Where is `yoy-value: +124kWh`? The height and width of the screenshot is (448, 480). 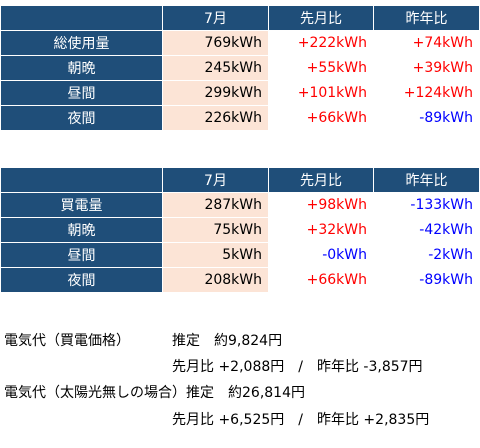
yoy-value: +124kWh is located at coordinates (426, 93).